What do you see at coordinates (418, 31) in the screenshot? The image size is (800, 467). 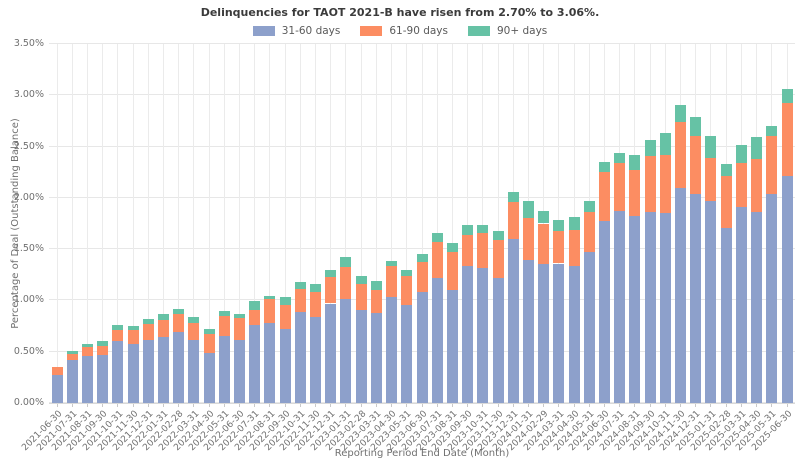 I see `legend-label: 61-90 days` at bounding box center [418, 31].